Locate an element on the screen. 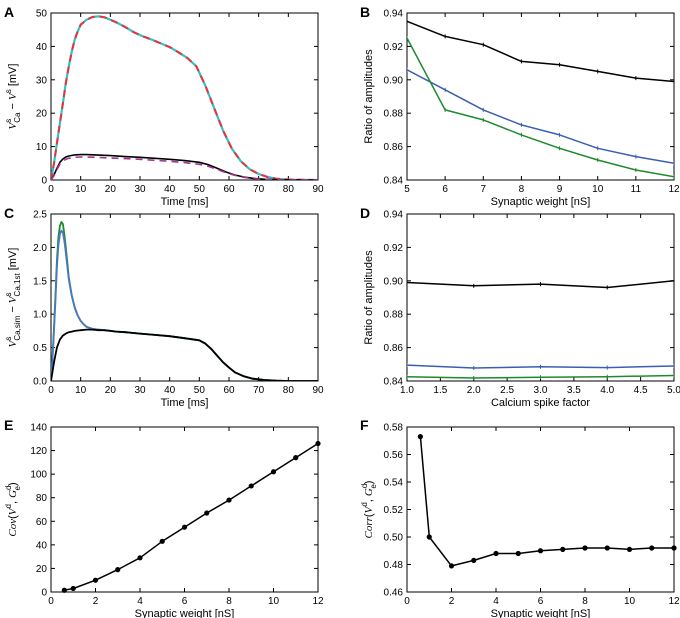 Image resolution: width=680 pixels, height=618 pixels. y-tick-label: 120 is located at coordinates (38, 451).